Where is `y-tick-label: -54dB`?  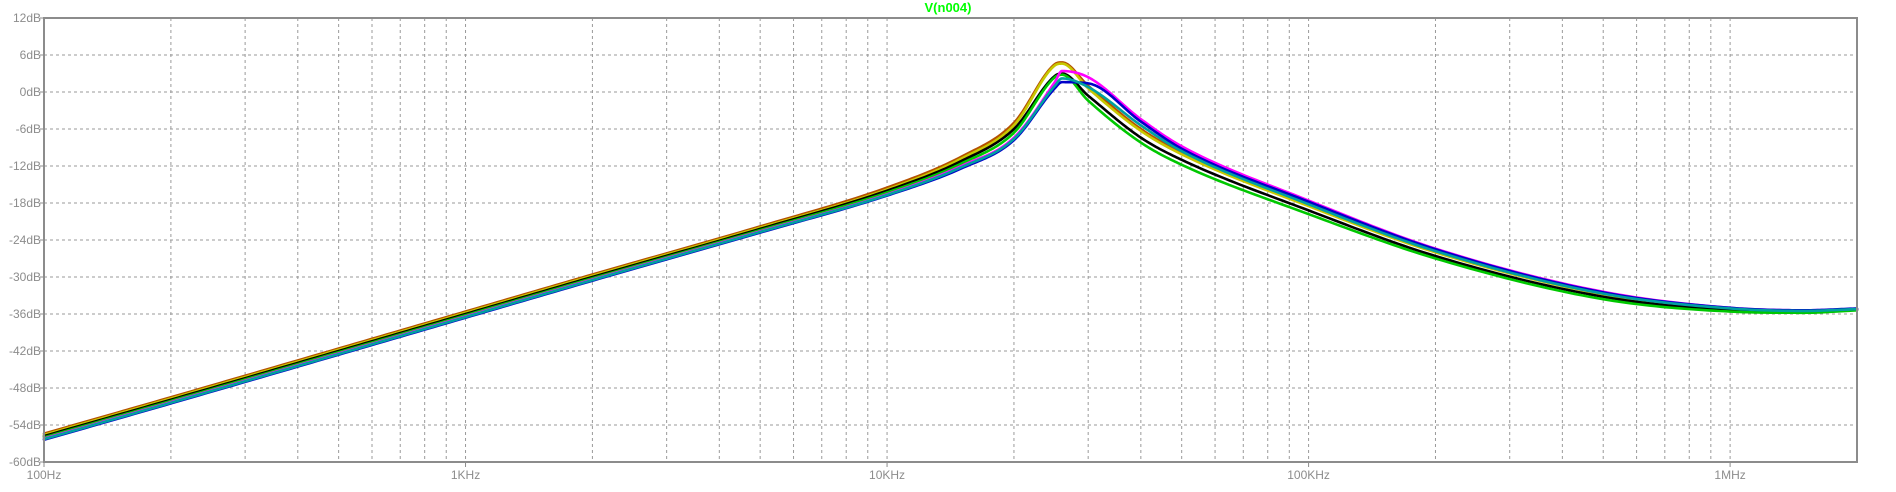 y-tick-label: -54dB is located at coordinates (25, 425).